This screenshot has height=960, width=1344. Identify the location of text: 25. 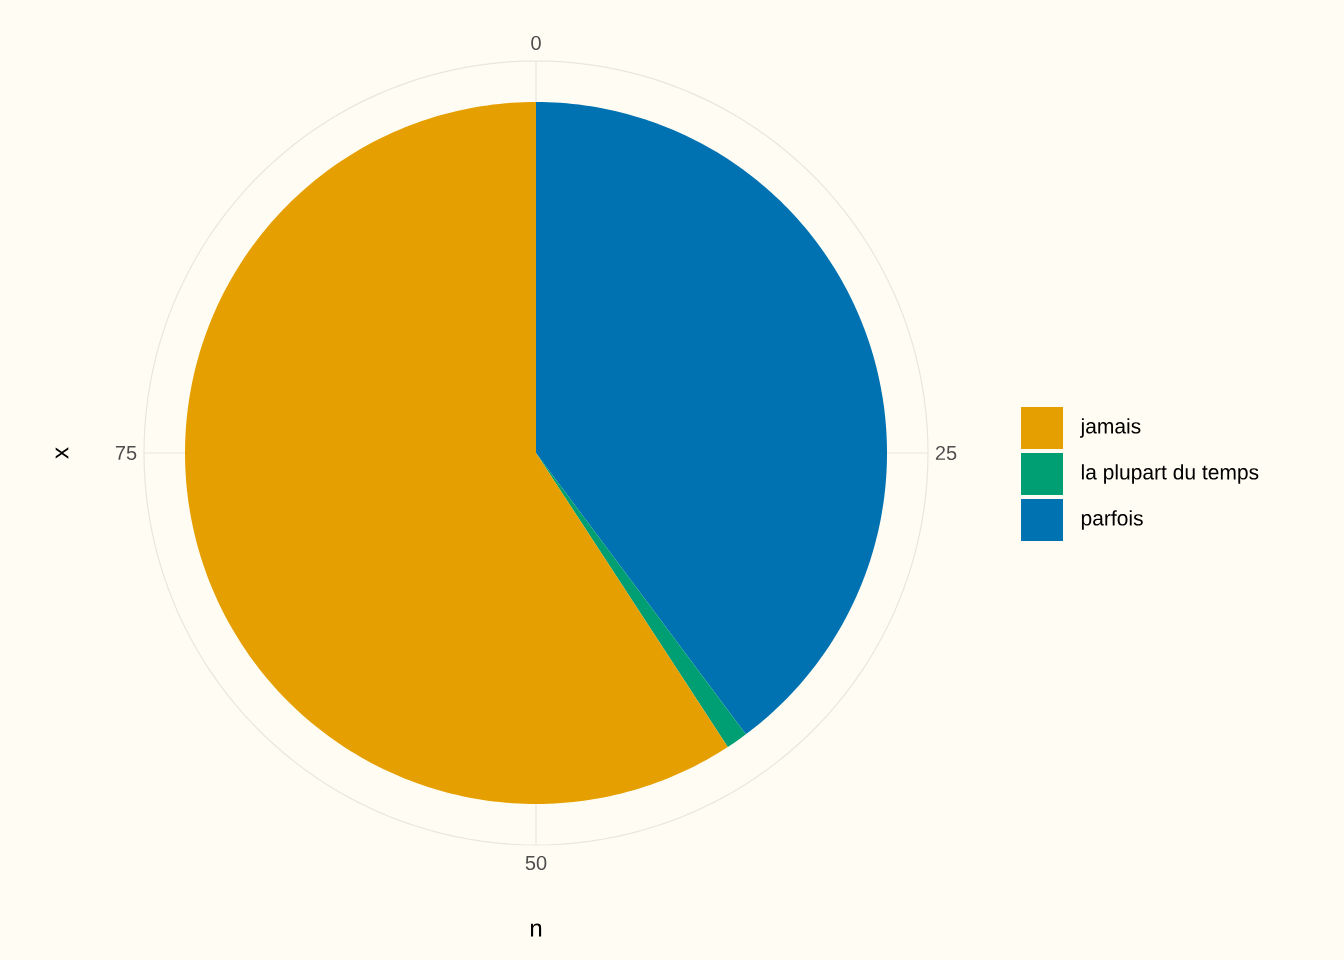
(946, 453).